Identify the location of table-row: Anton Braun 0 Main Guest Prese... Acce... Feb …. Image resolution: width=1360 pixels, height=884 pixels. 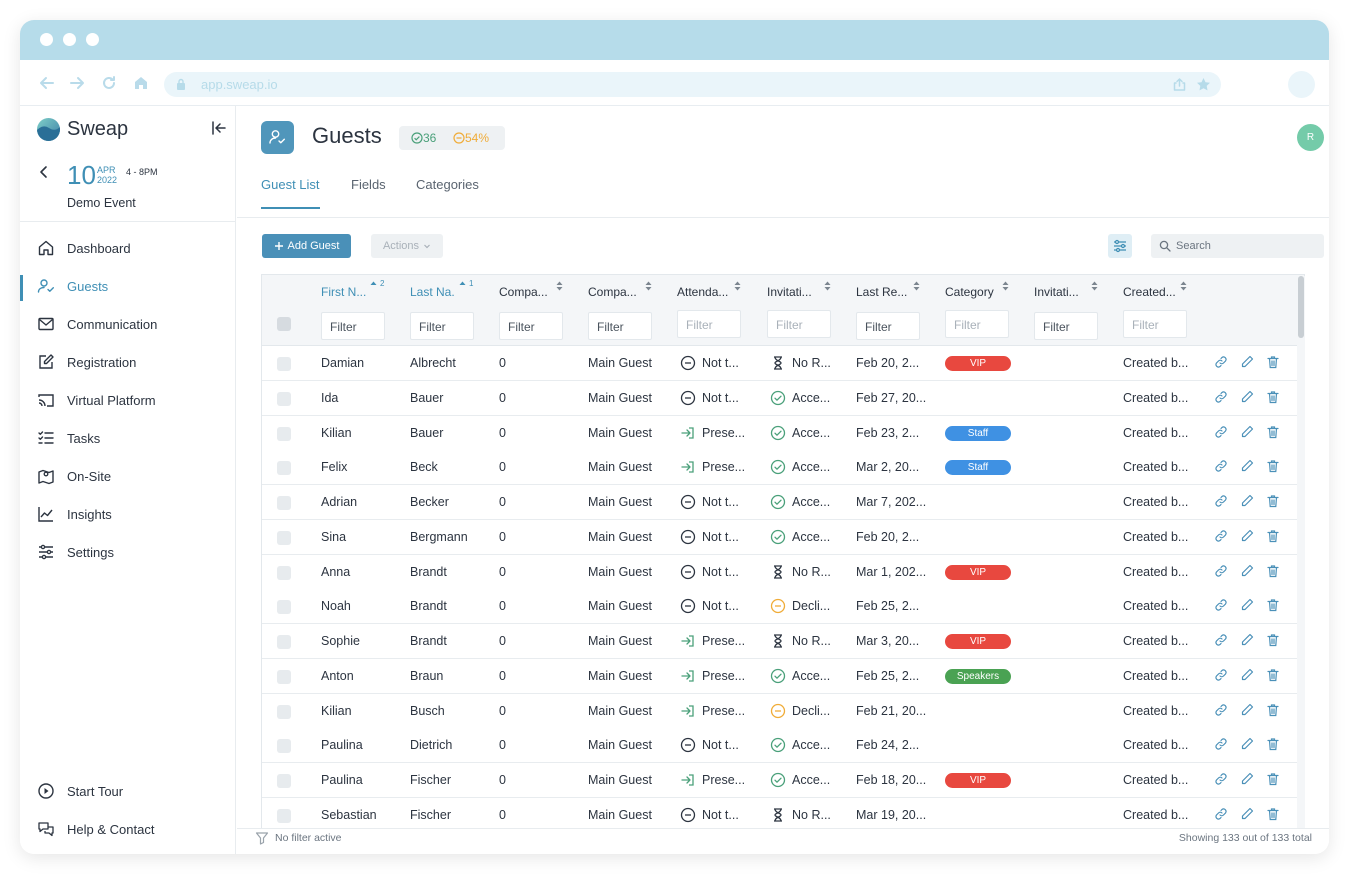
(783, 676).